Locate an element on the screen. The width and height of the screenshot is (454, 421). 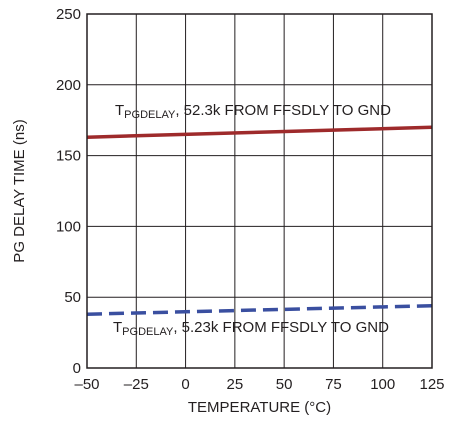
series-label-5k-main: T is located at coordinates (117, 327).